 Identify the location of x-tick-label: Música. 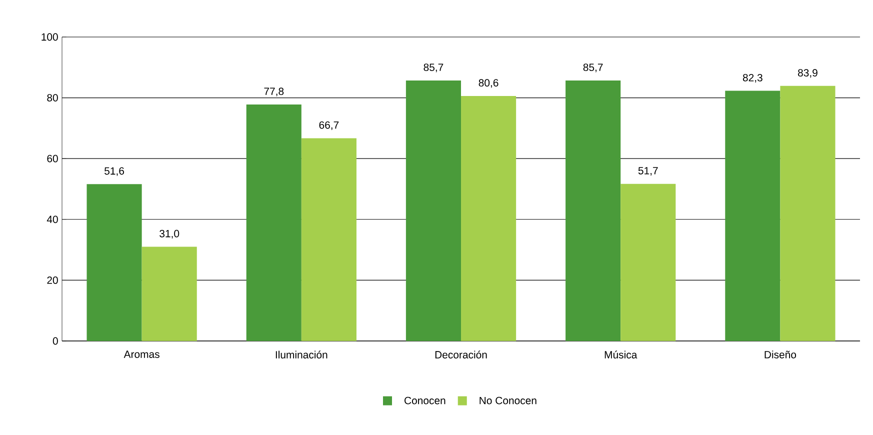
(621, 354).